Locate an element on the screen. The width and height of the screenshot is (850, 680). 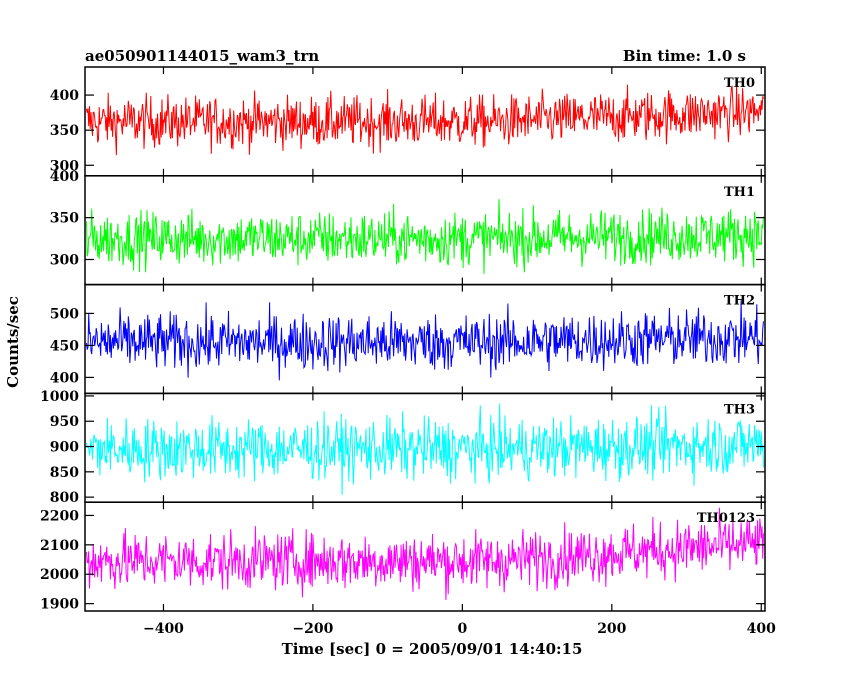
y-tick-label: 1900 is located at coordinates (59, 605).